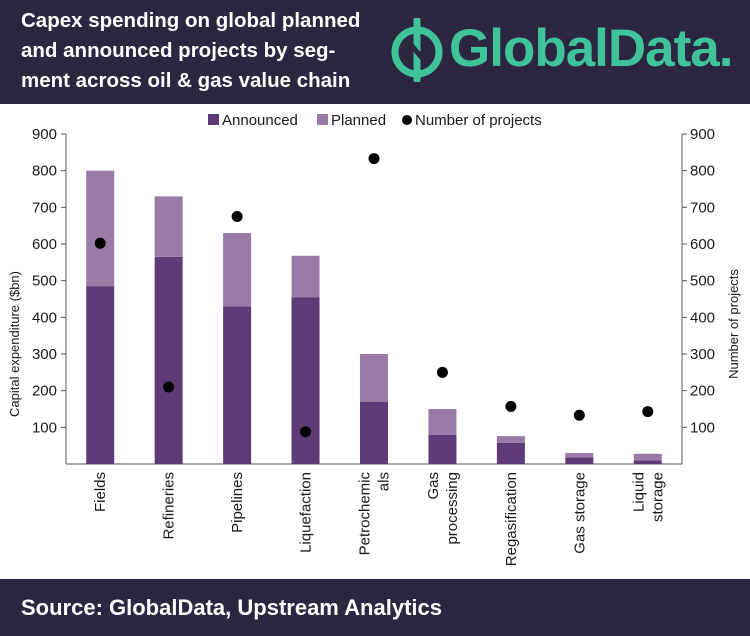 This screenshot has height=636, width=750. What do you see at coordinates (579, 513) in the screenshot?
I see `category-label: Gas storage` at bounding box center [579, 513].